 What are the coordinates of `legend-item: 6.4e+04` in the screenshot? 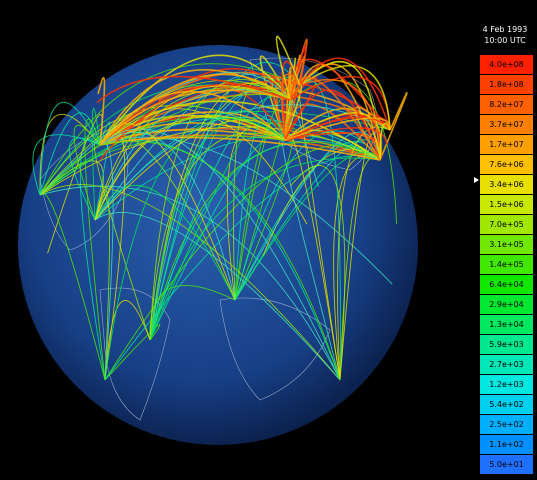 It's located at (506, 284).